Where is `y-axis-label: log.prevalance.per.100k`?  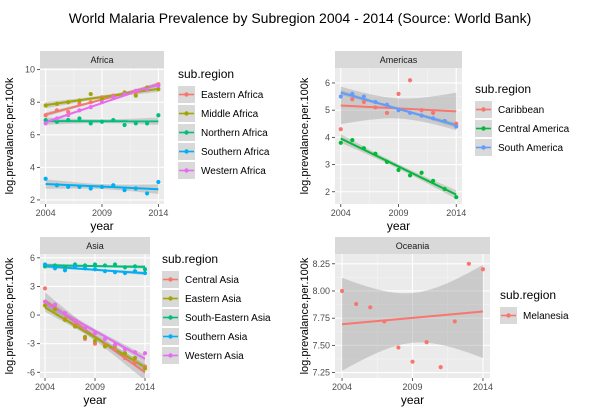 y-axis-label: log.prevalance.per.100k is located at coordinates (10, 315).